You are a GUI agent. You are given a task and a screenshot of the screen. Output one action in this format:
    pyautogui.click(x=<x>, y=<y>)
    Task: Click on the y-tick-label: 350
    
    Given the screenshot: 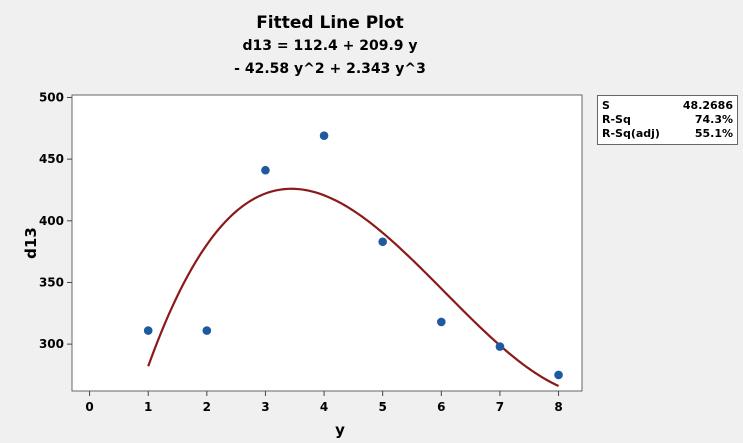 What is the action you would take?
    pyautogui.click(x=51, y=282)
    